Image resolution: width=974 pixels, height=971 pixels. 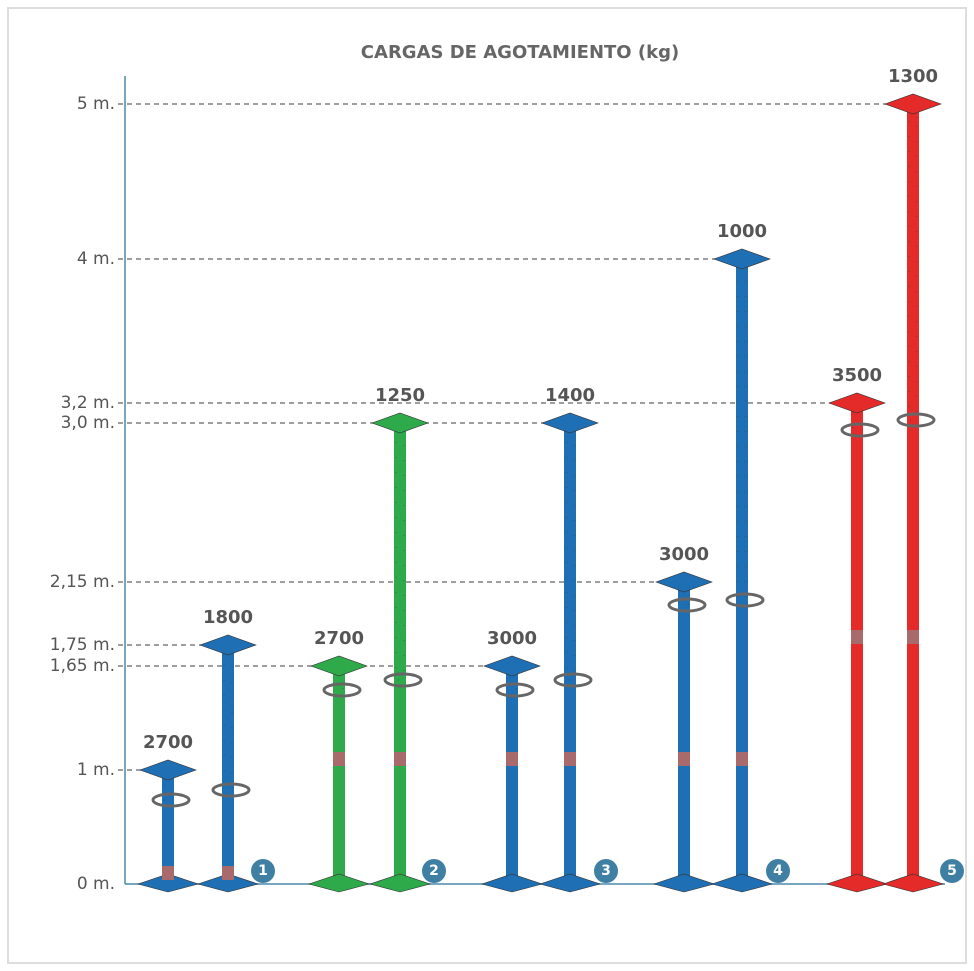 I want to click on level-label: 1,75 m., so click(x=82, y=645).